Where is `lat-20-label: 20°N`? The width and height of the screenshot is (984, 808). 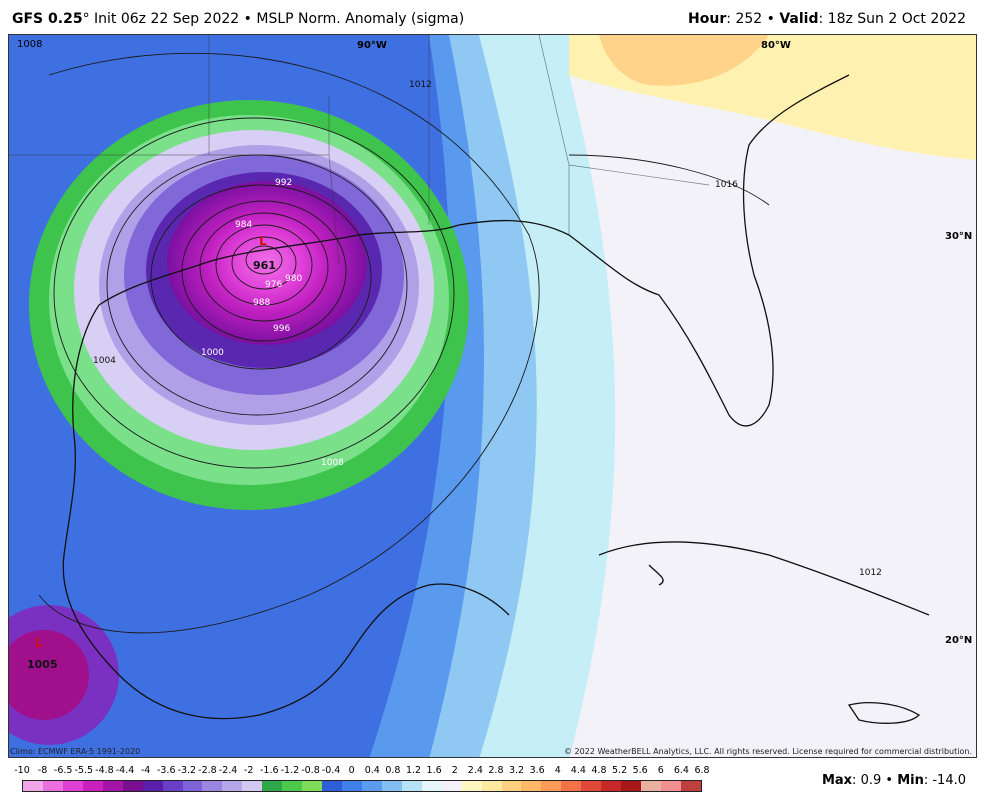
lat-20-label: 20°N is located at coordinates (958, 640).